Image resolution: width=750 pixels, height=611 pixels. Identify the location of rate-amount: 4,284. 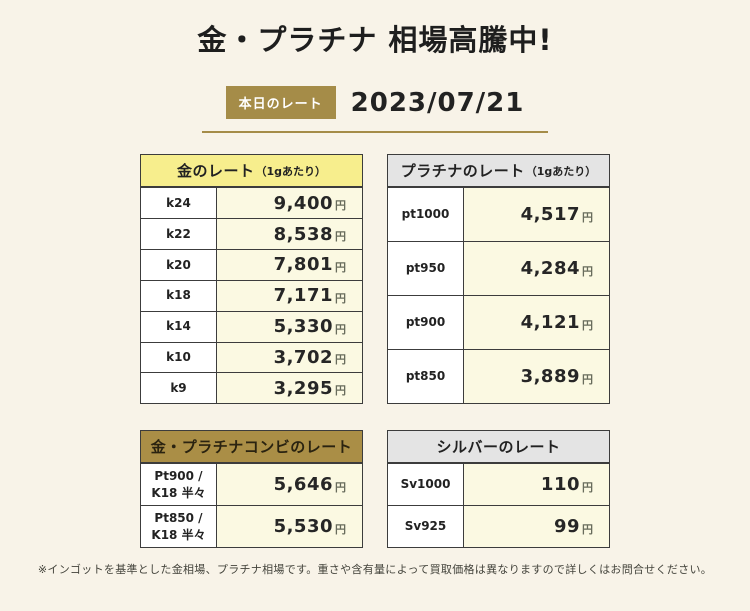
(550, 269).